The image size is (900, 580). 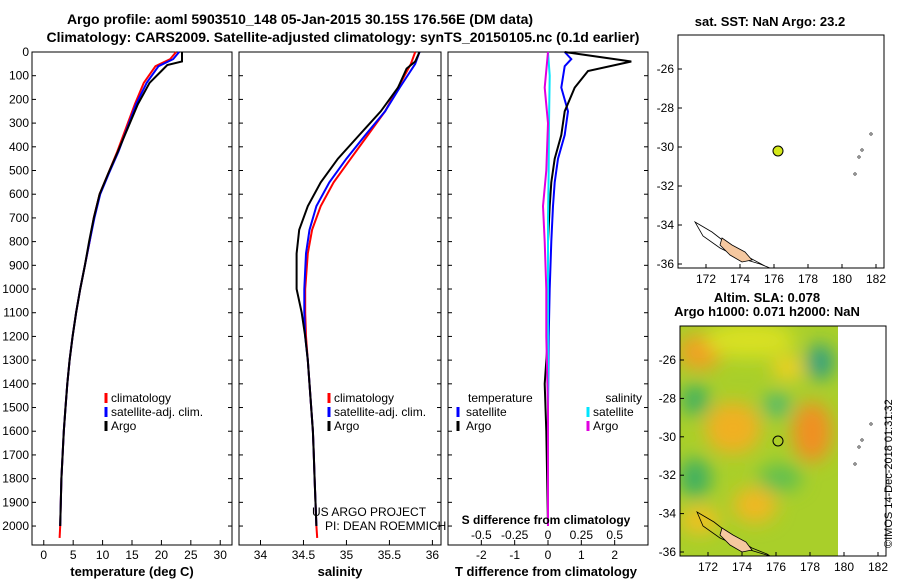 What do you see at coordinates (844, 567) in the screenshot?
I see `lon-tick-label: 180` at bounding box center [844, 567].